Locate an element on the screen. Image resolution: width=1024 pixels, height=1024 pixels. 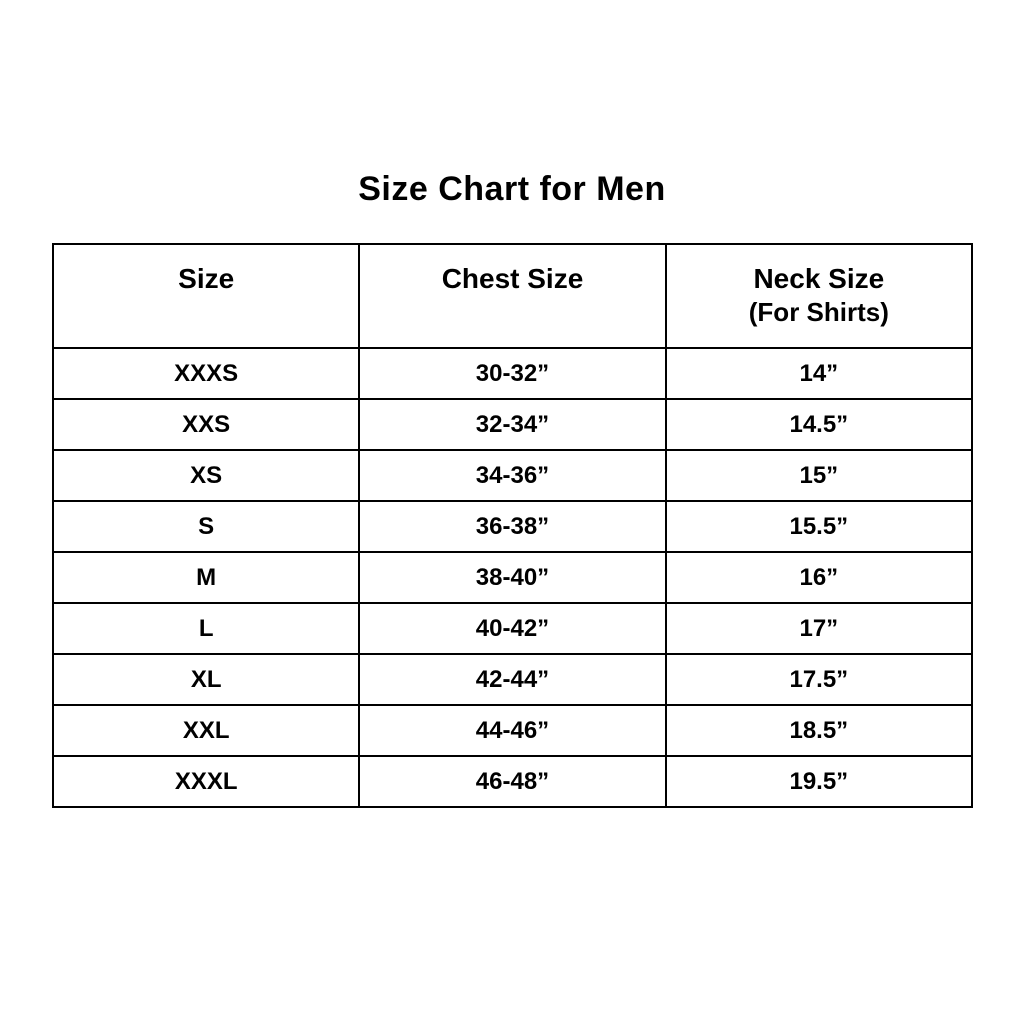
table-row: XXS 32-34” 14.5” is located at coordinates (512, 424).